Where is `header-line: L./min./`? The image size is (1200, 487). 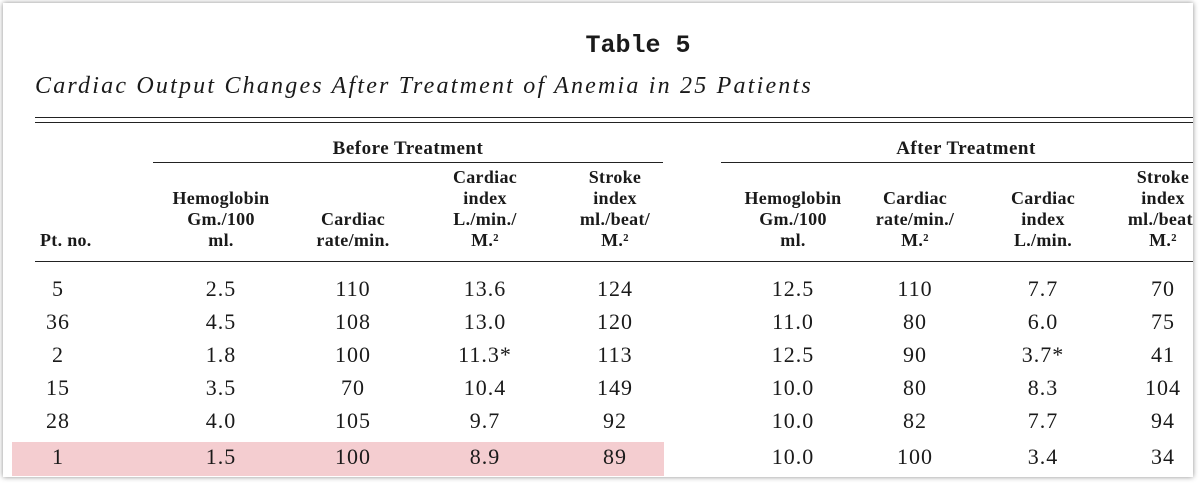
header-line: L./min./ is located at coordinates (485, 219).